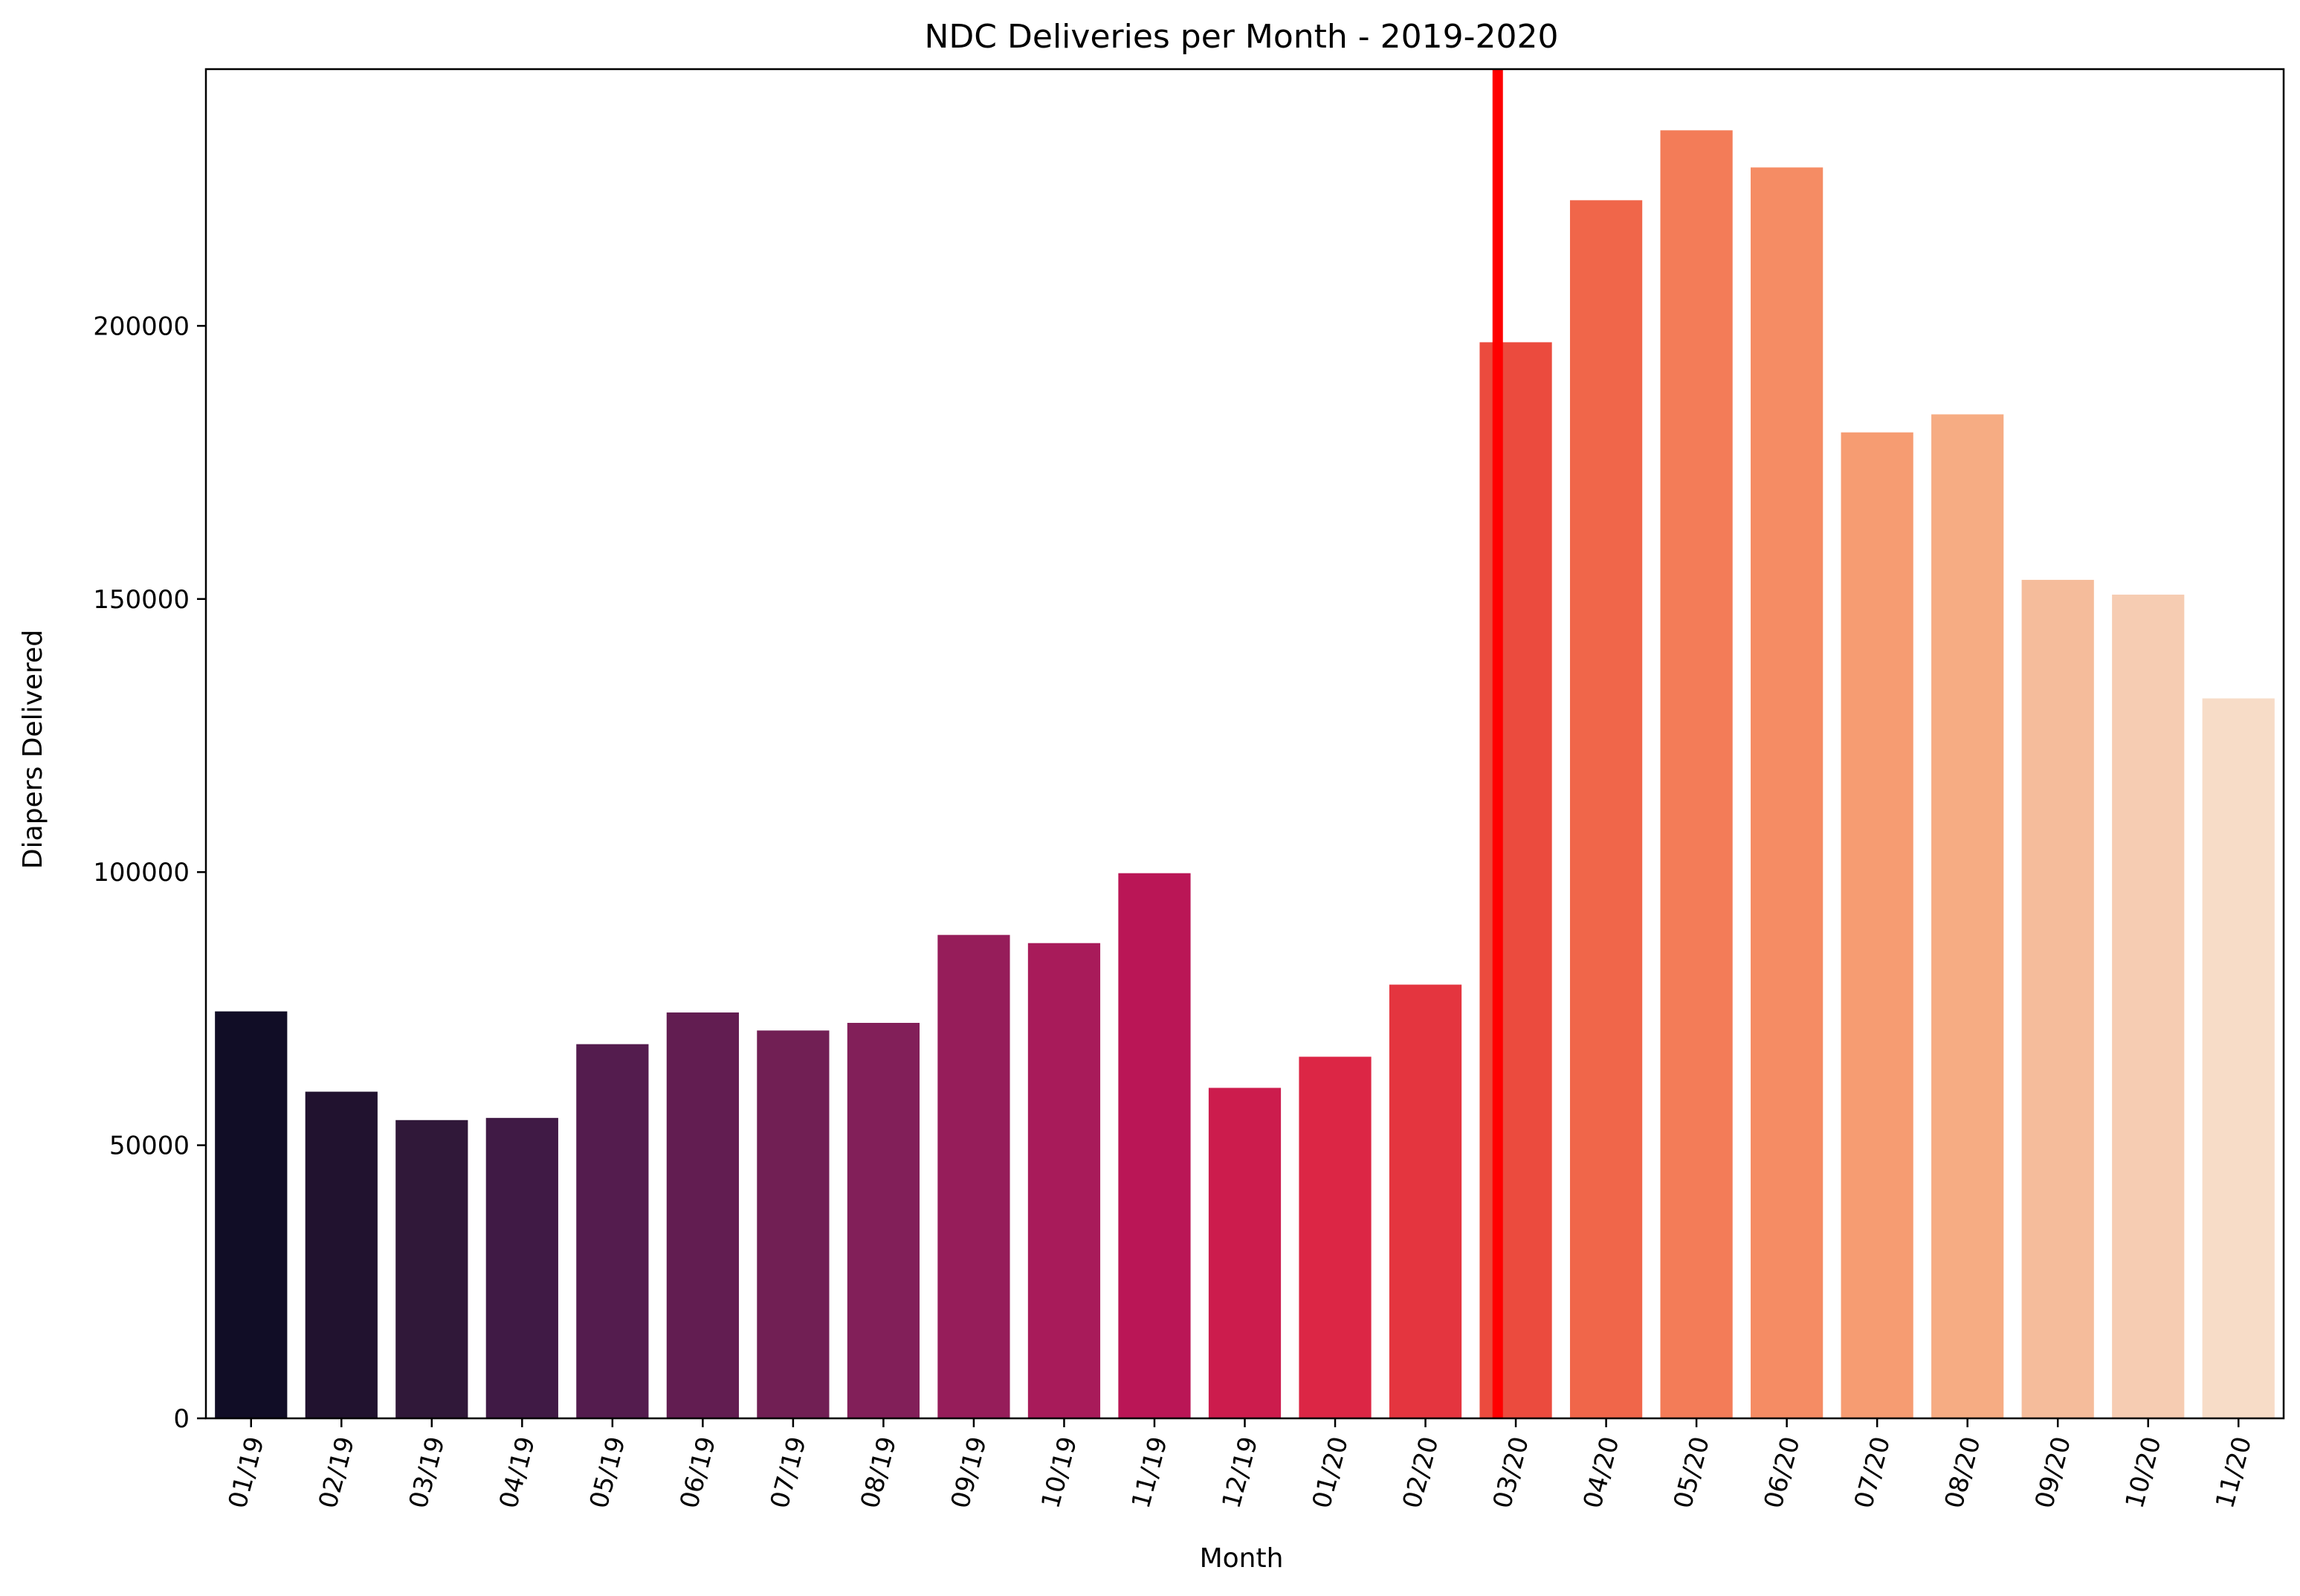  I want to click on x-tick-label: 07/19, so click(789, 1472).